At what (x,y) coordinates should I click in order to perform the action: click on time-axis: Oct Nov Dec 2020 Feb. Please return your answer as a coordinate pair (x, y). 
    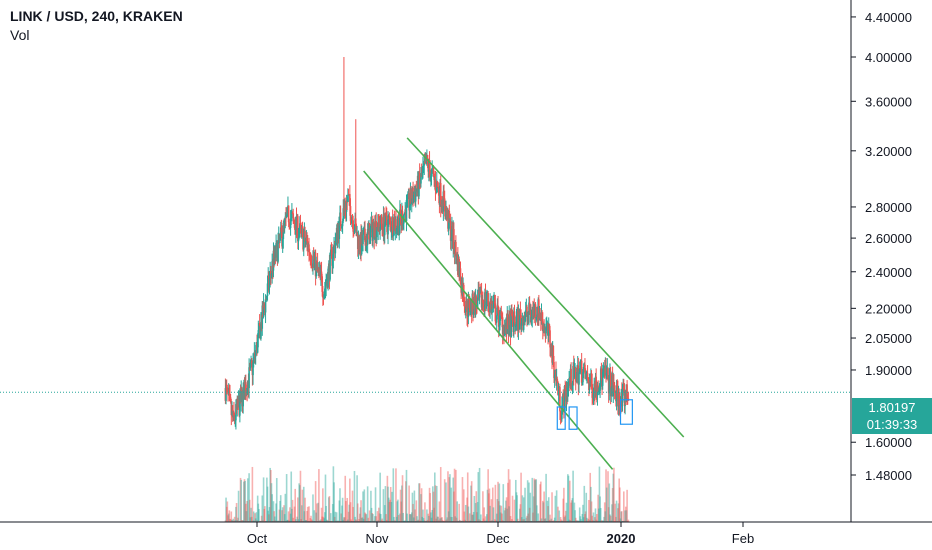
    Looking at the image, I should click on (500, 534).